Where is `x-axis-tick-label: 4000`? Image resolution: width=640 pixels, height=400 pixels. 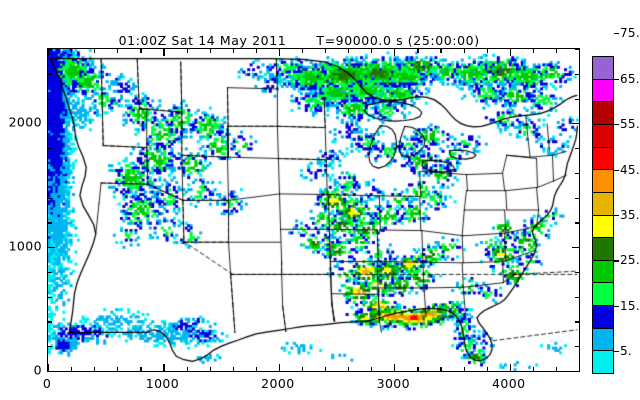
x-axis-tick-label: 4000 is located at coordinates (509, 383).